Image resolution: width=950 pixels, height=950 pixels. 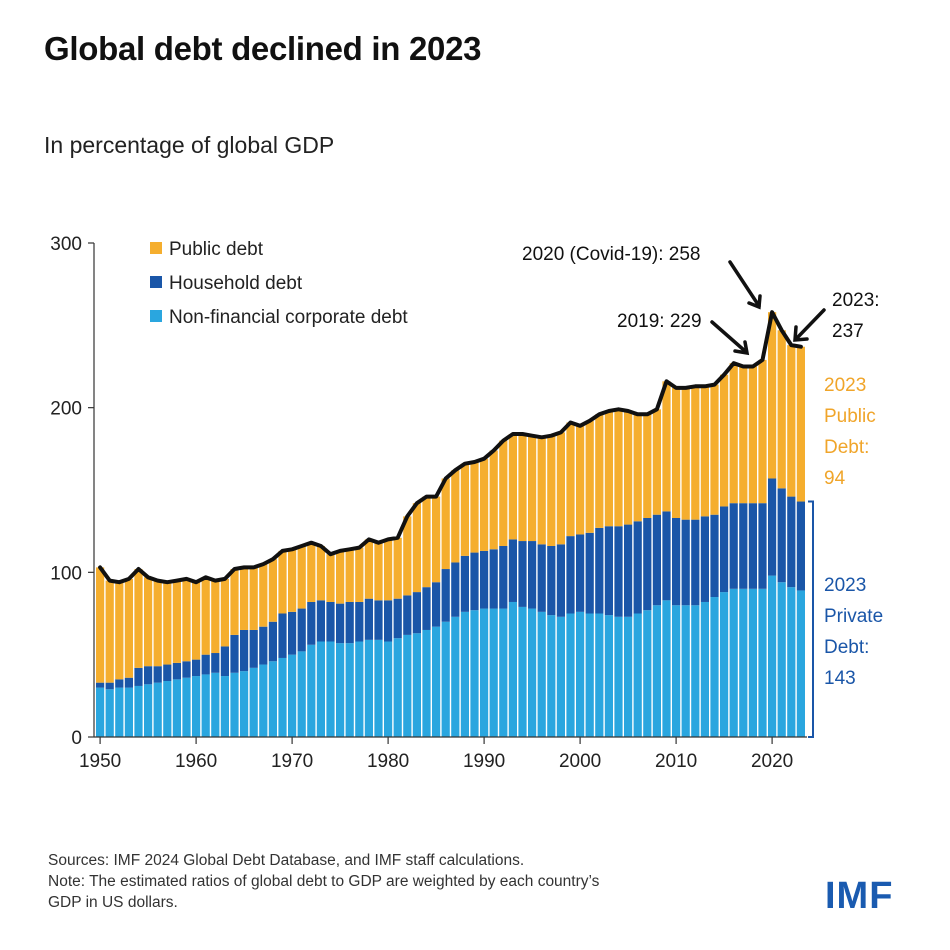 I want to click on side-label-public: 2023 Public Debt: 94, so click(x=850, y=432).